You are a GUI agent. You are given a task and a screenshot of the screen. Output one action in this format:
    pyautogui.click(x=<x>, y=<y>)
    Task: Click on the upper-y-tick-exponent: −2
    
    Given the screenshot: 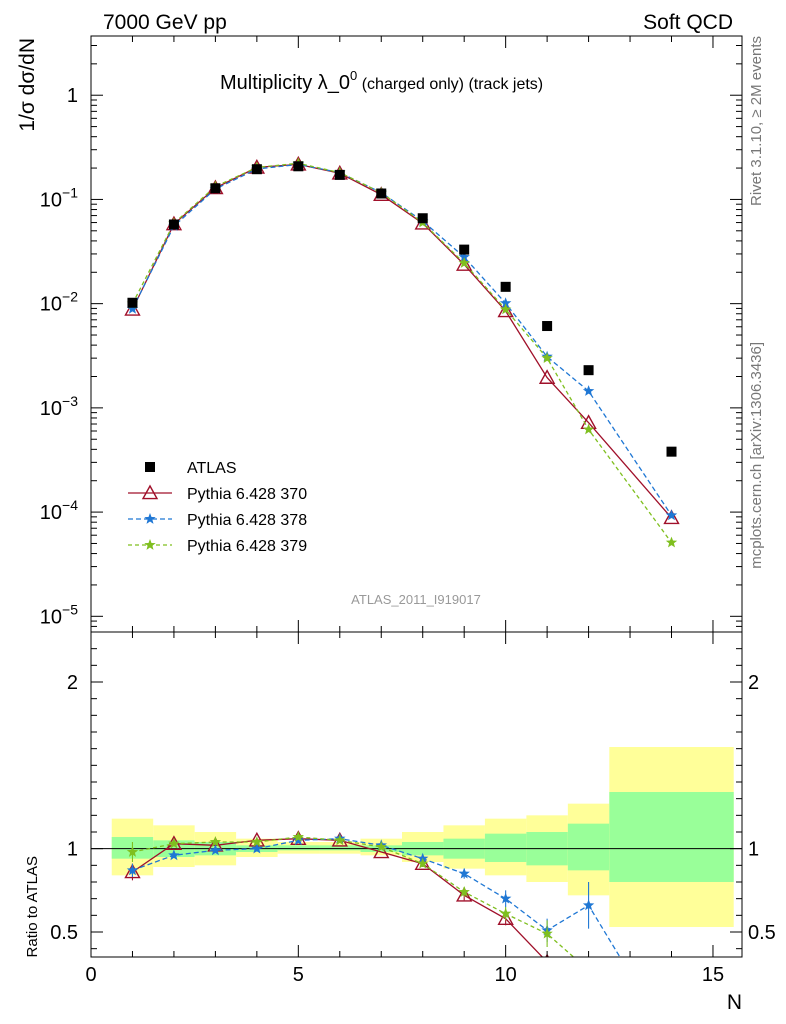 What is the action you would take?
    pyautogui.click(x=70, y=297)
    